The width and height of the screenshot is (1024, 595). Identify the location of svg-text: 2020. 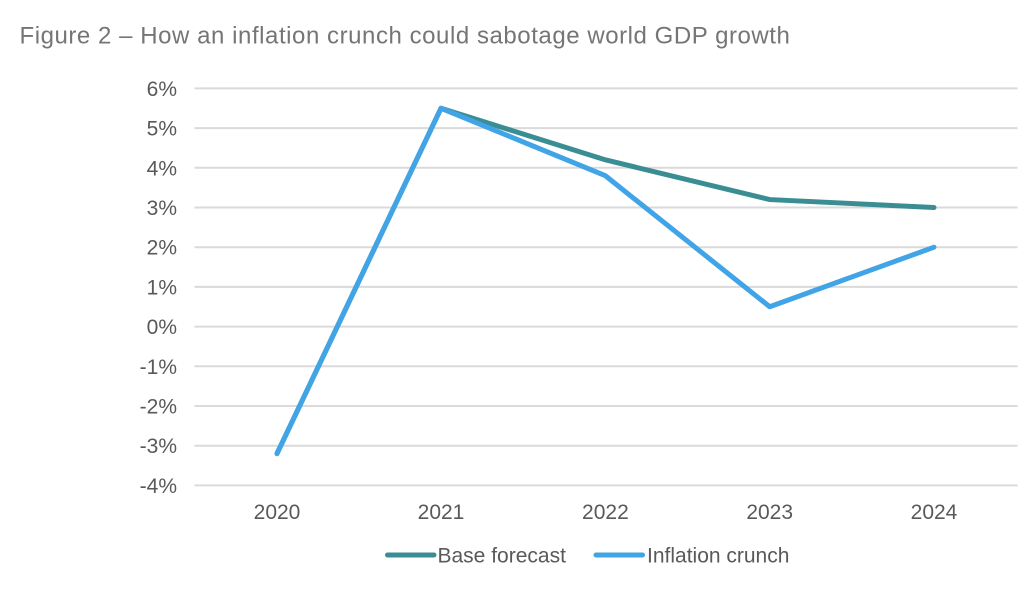
(277, 512).